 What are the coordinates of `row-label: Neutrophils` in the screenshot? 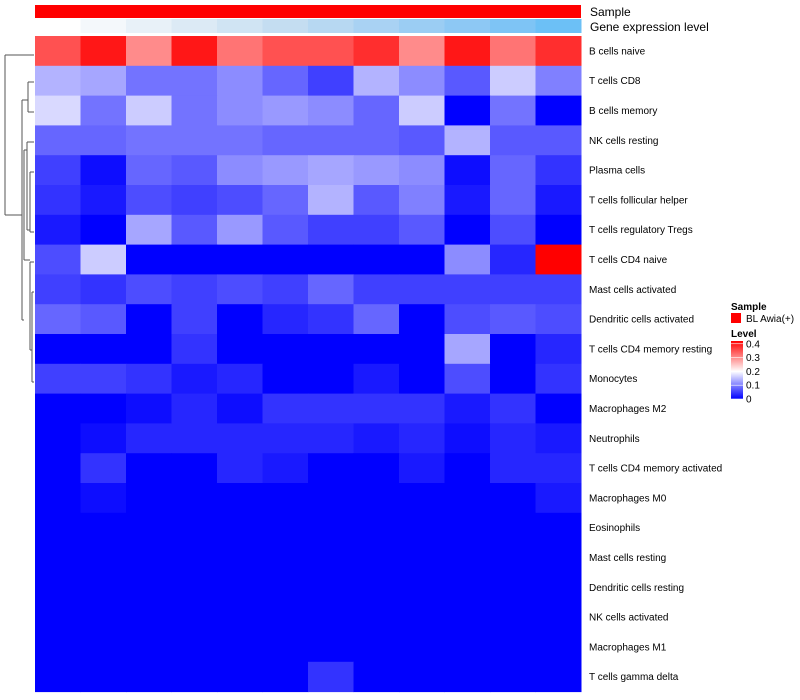 It's located at (614, 439).